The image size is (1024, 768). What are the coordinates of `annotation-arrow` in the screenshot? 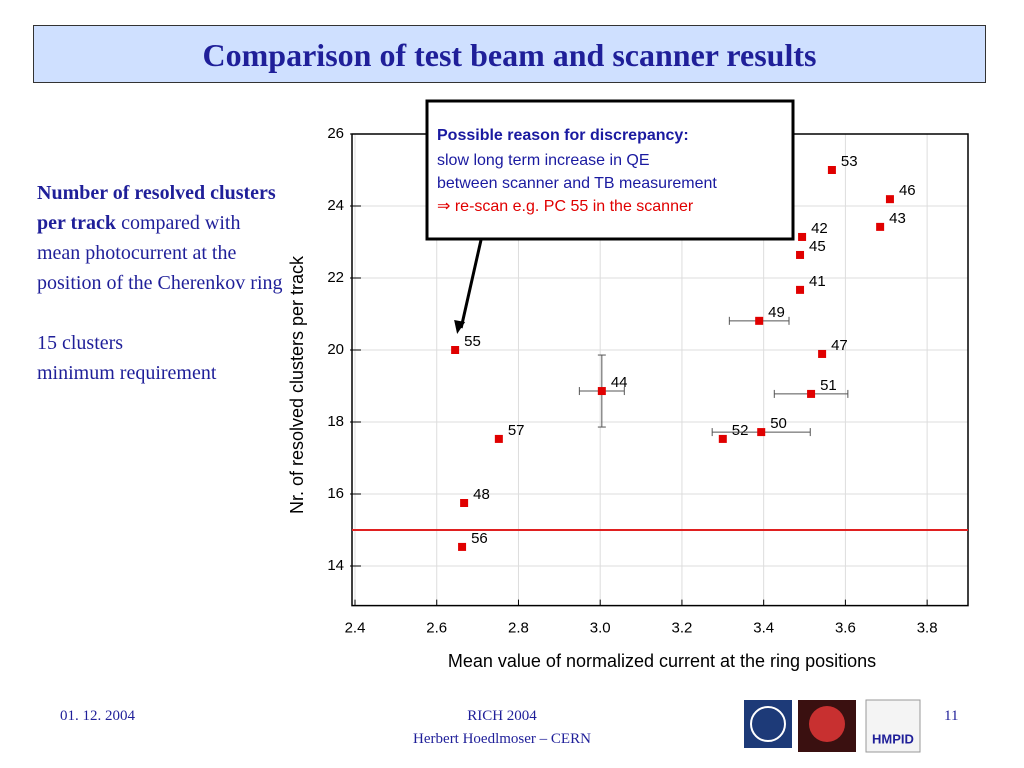 It's located at (471, 284).